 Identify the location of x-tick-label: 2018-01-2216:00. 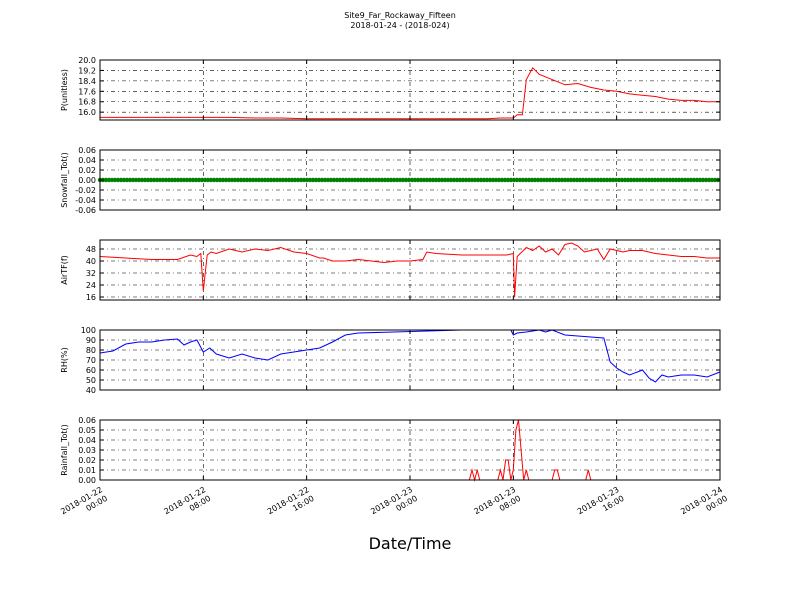
(291, 505).